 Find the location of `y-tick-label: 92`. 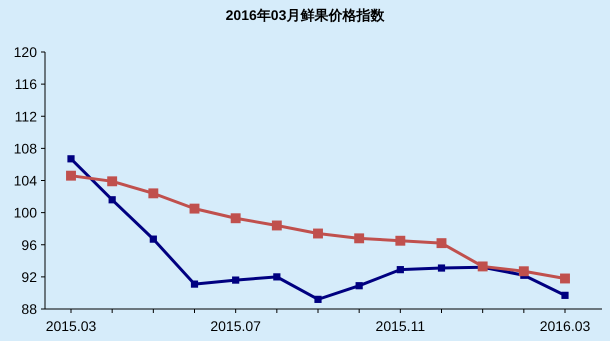

y-tick-label: 92 is located at coordinates (29, 276).